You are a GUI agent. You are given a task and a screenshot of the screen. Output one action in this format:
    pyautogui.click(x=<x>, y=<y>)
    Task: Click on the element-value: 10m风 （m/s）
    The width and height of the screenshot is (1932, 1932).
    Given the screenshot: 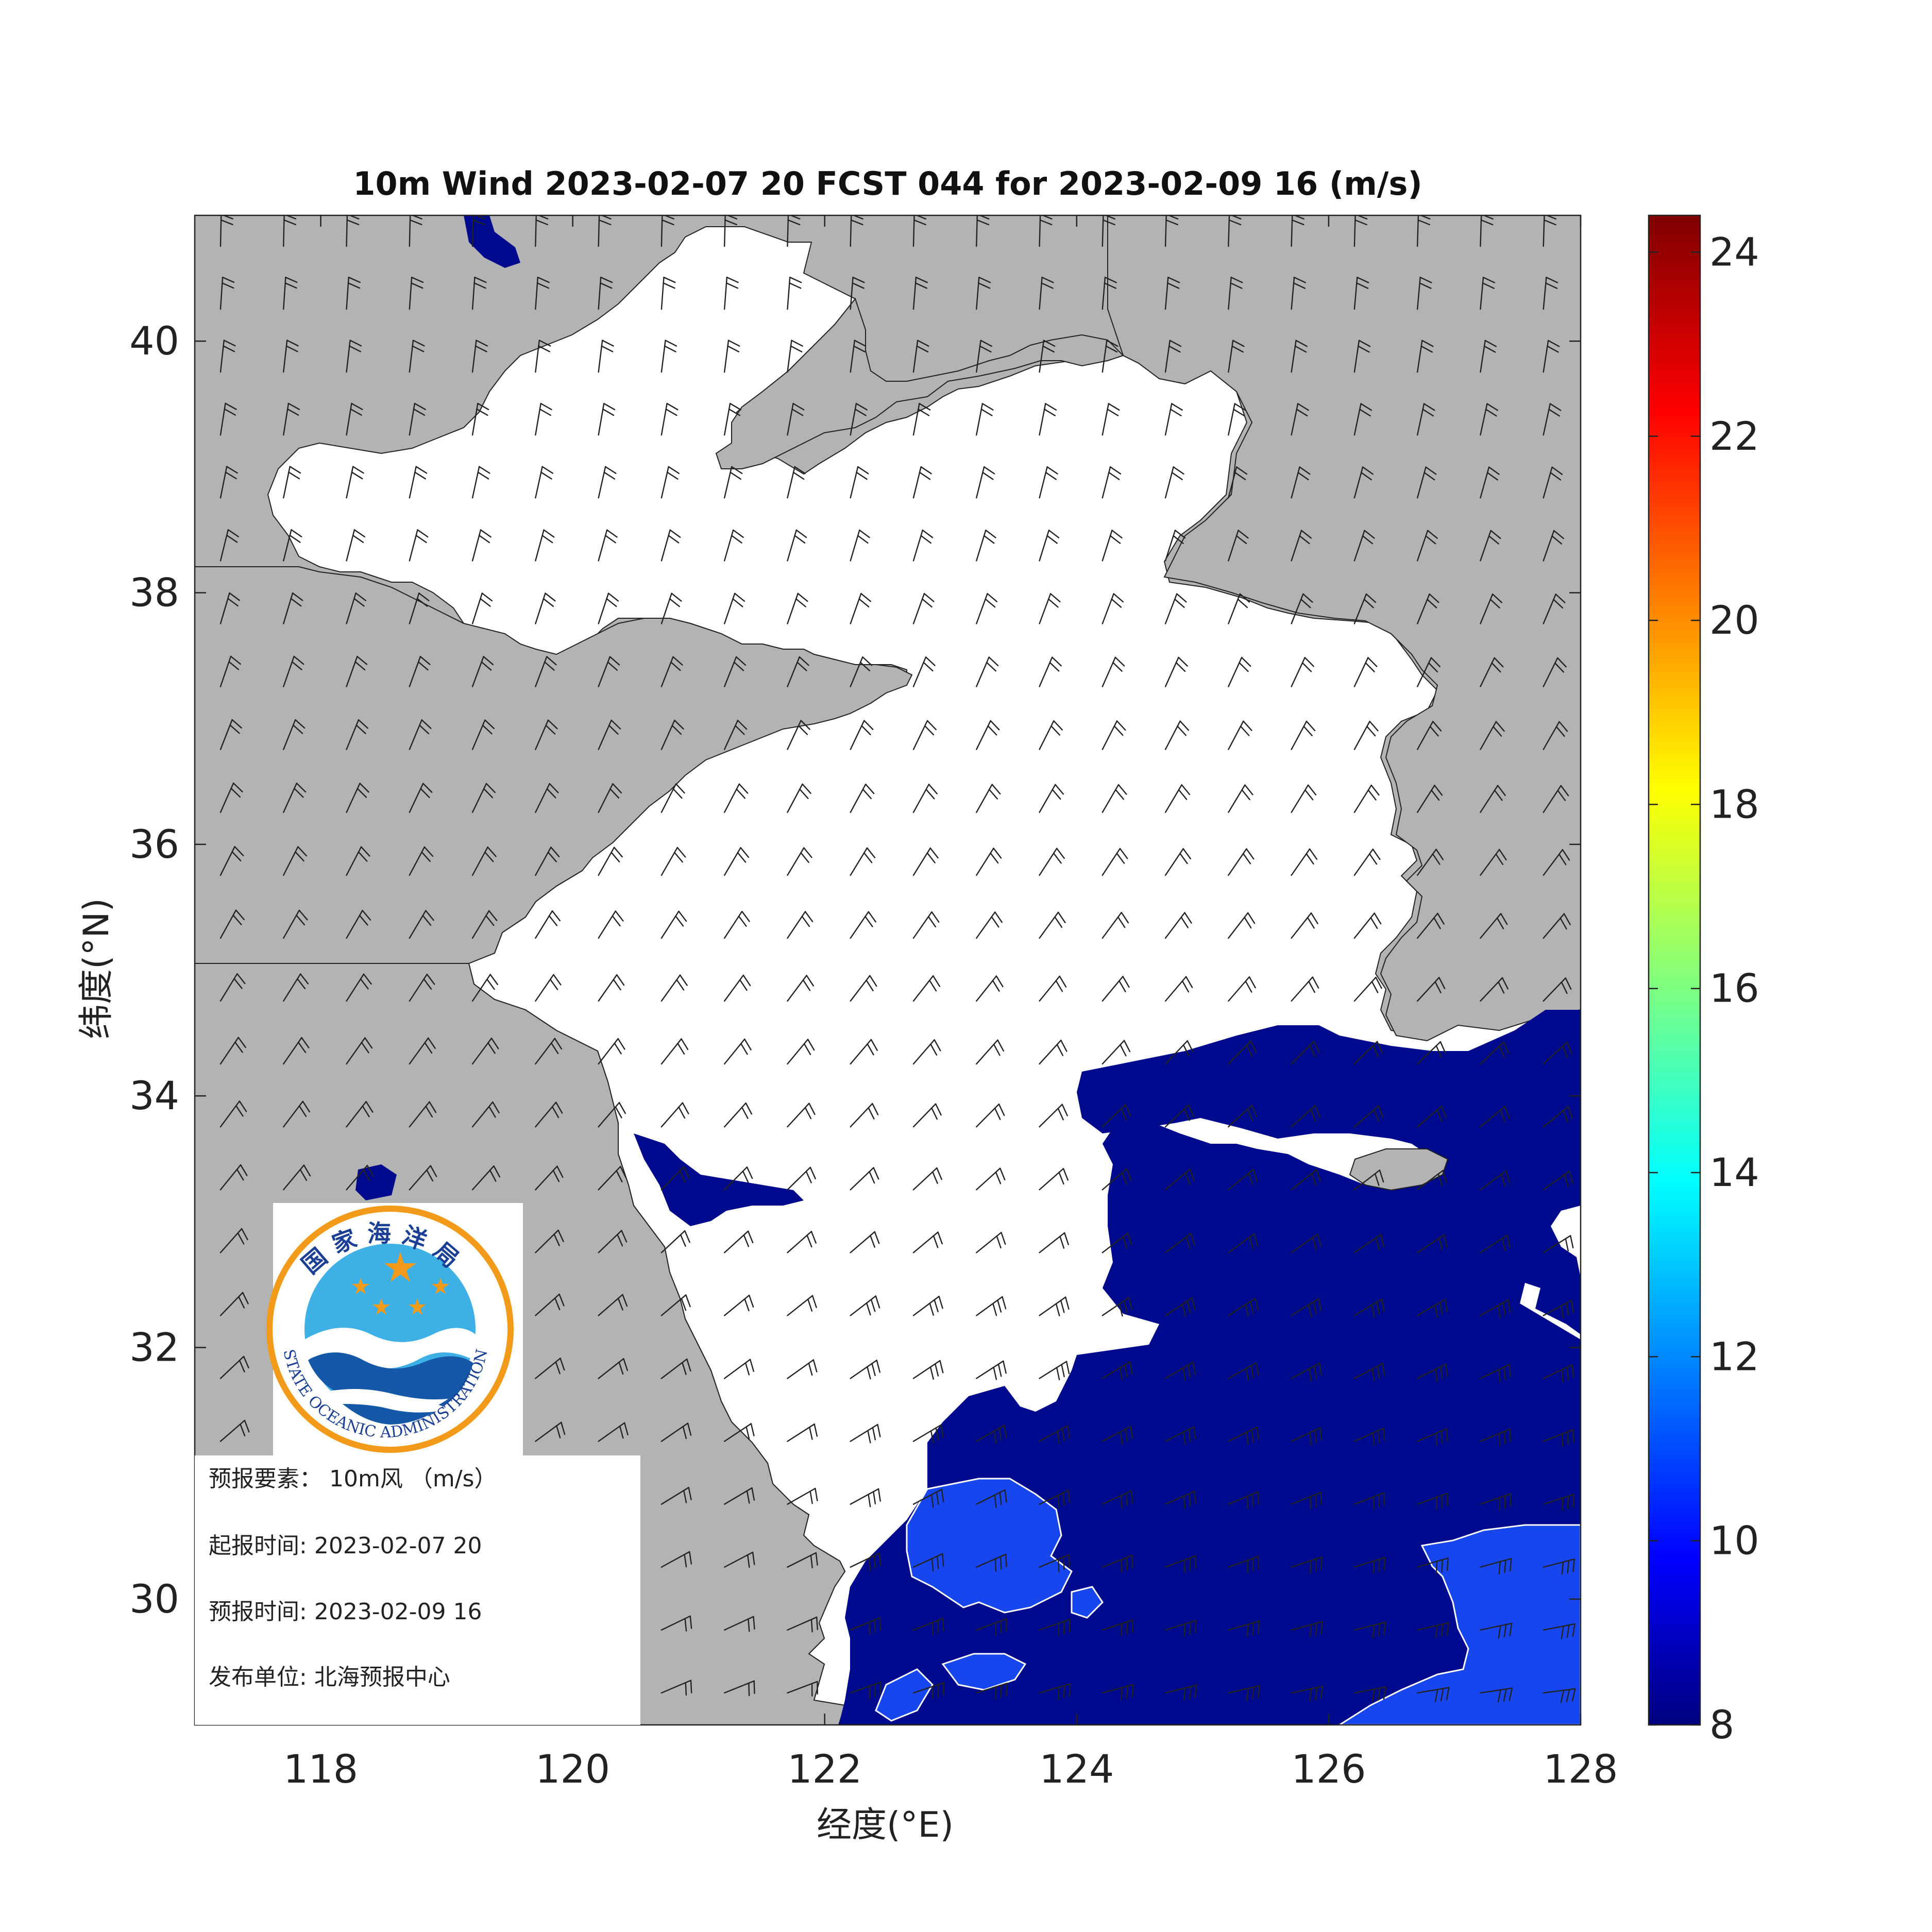 What is the action you would take?
    pyautogui.click(x=413, y=1479)
    